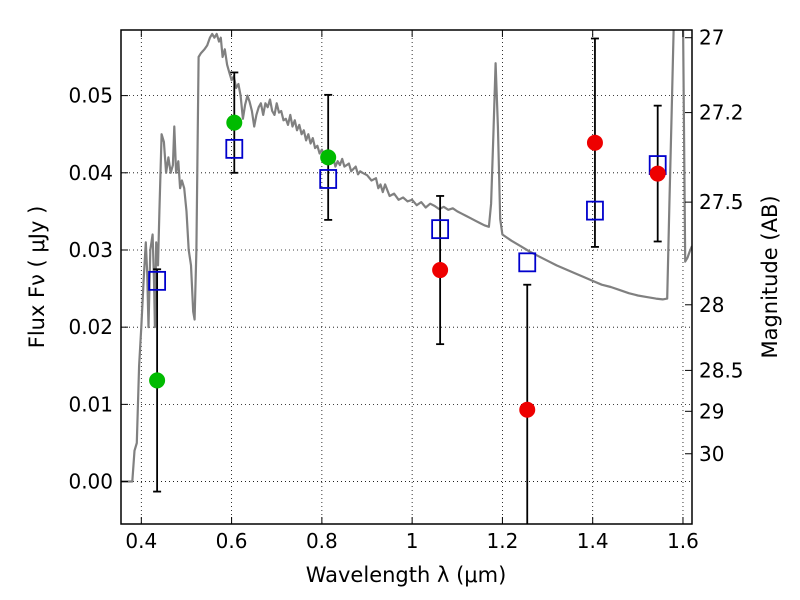 The height and width of the screenshot is (600, 800). Describe the element at coordinates (770, 276) in the screenshot. I see `right-axis-label: Magnitude (AB)` at that location.